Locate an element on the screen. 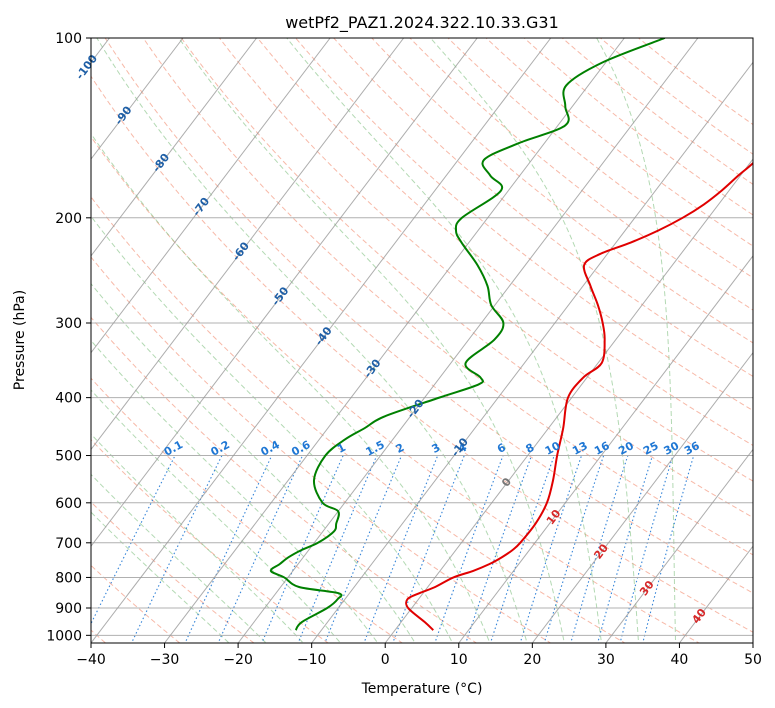 The width and height of the screenshot is (775, 708). y-tick-label: 400 is located at coordinates (68, 399).